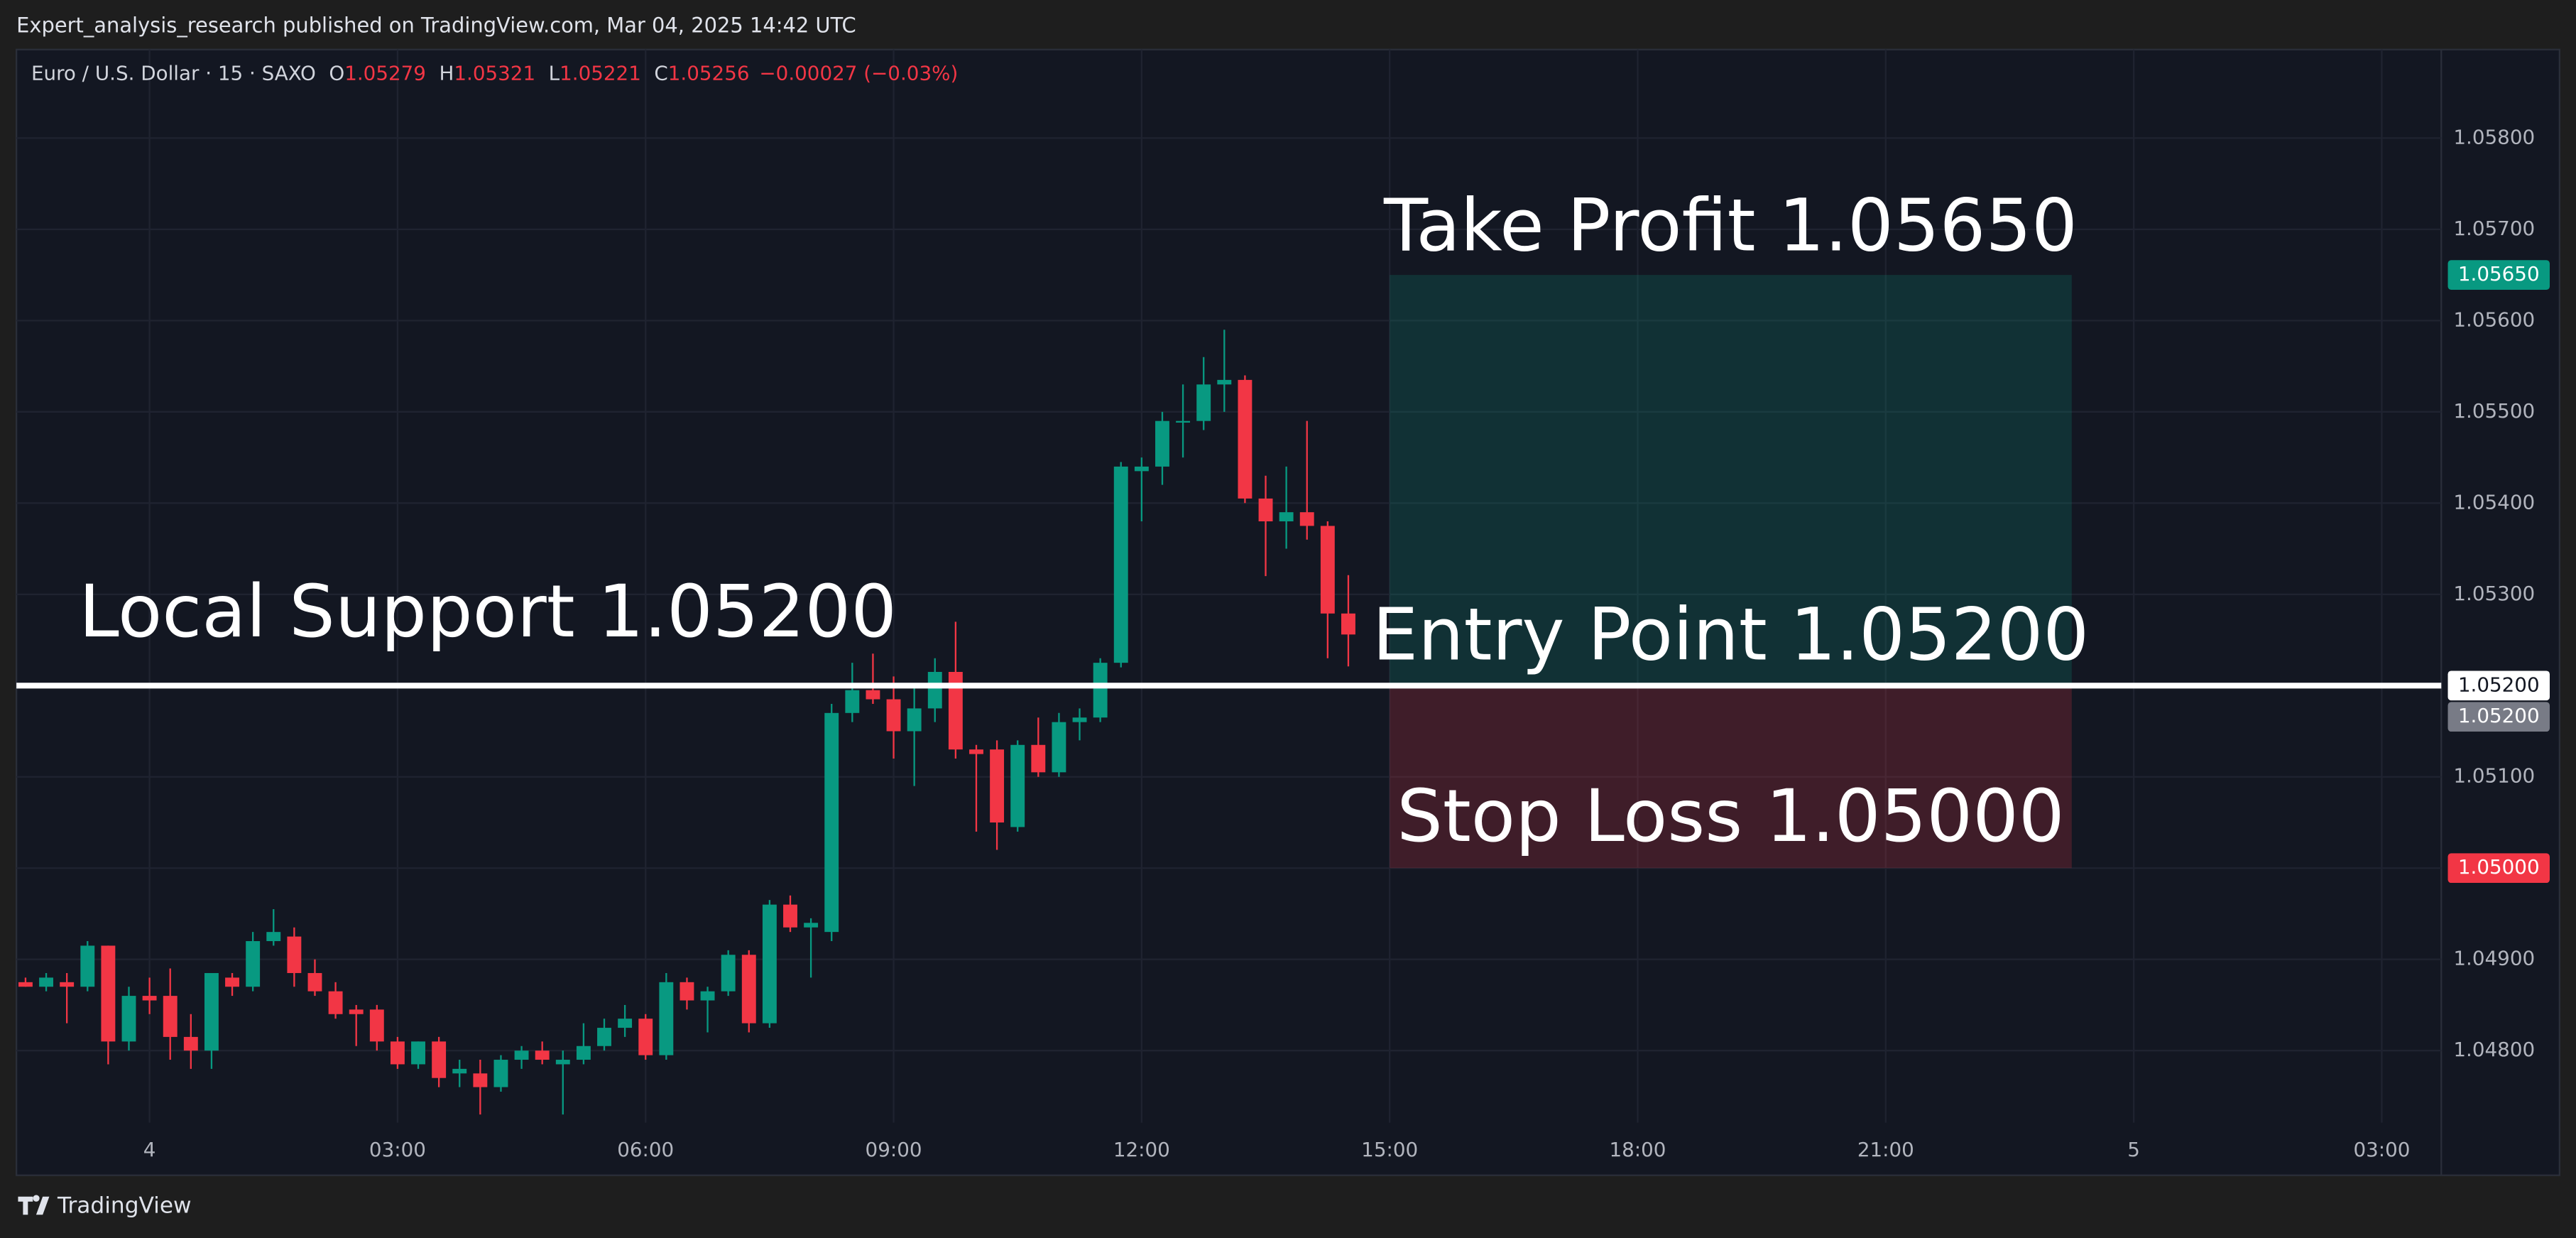 The image size is (2576, 1238). I want to click on y-tick-label: 1.04900, so click(2494, 958).